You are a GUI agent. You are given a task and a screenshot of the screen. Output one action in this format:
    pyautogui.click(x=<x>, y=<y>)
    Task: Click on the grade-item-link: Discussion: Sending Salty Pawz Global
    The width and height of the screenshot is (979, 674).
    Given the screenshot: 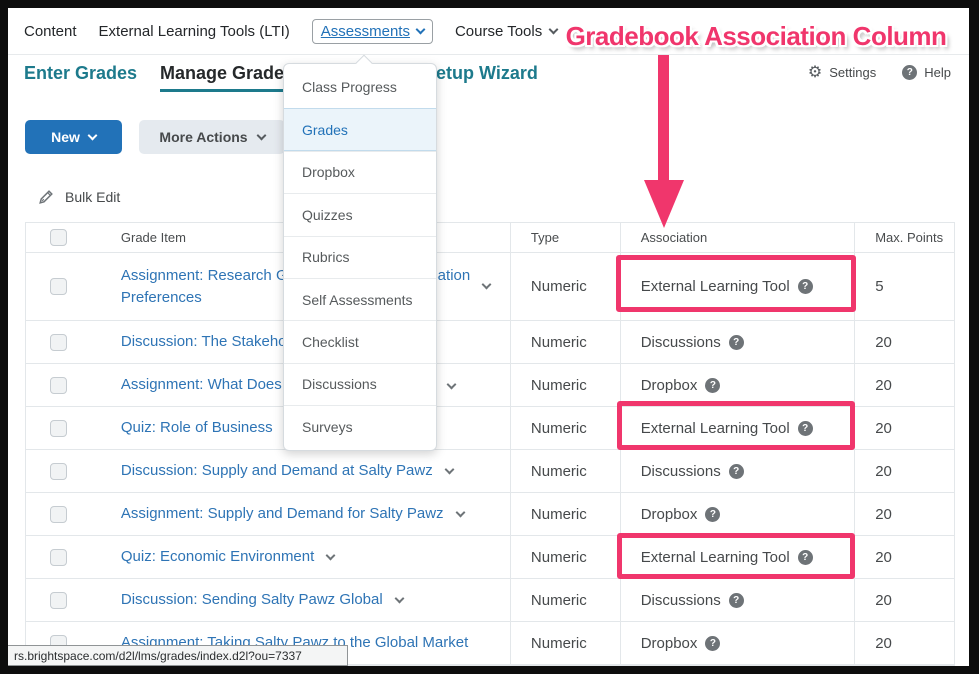 What is the action you would take?
    pyautogui.click(x=251, y=599)
    